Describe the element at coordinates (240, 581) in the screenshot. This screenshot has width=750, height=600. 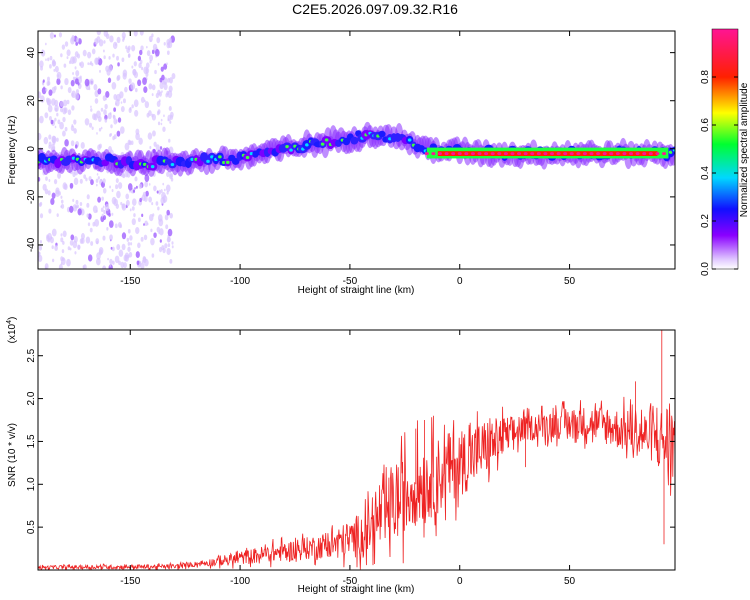
I see `snr-xtick-label: -100` at that location.